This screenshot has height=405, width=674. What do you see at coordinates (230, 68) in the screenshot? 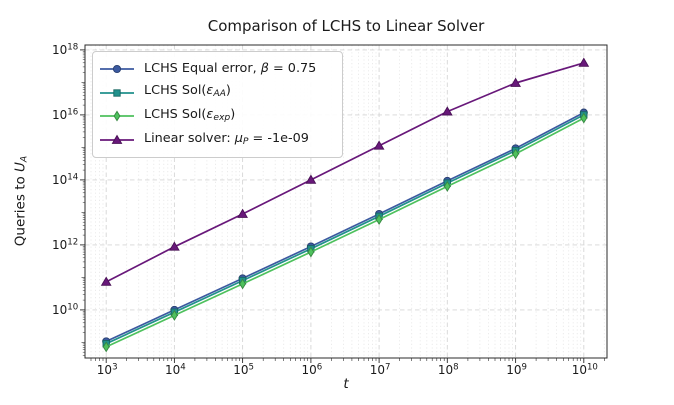
I see `legend-label: LCHS Equal error, β = 0.75` at bounding box center [230, 68].